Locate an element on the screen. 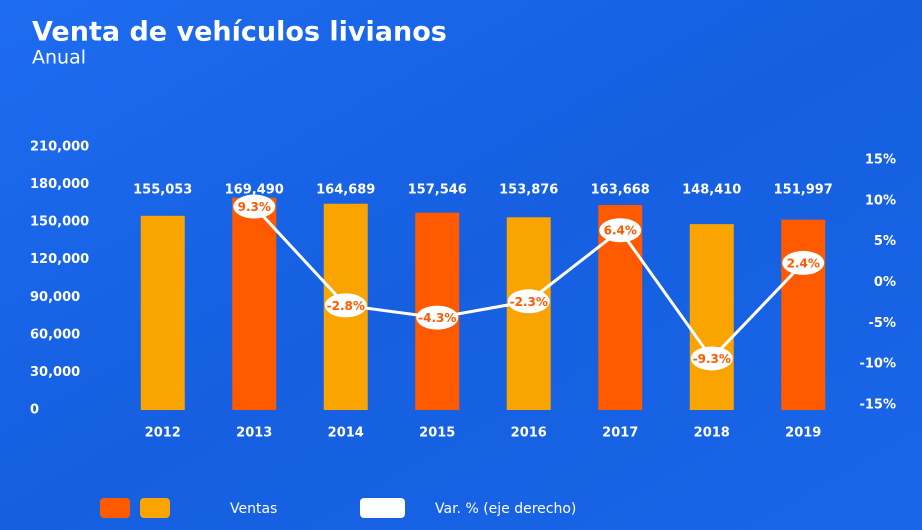 This screenshot has width=922, height=530. y2-tick-label: 0% is located at coordinates (885, 282).